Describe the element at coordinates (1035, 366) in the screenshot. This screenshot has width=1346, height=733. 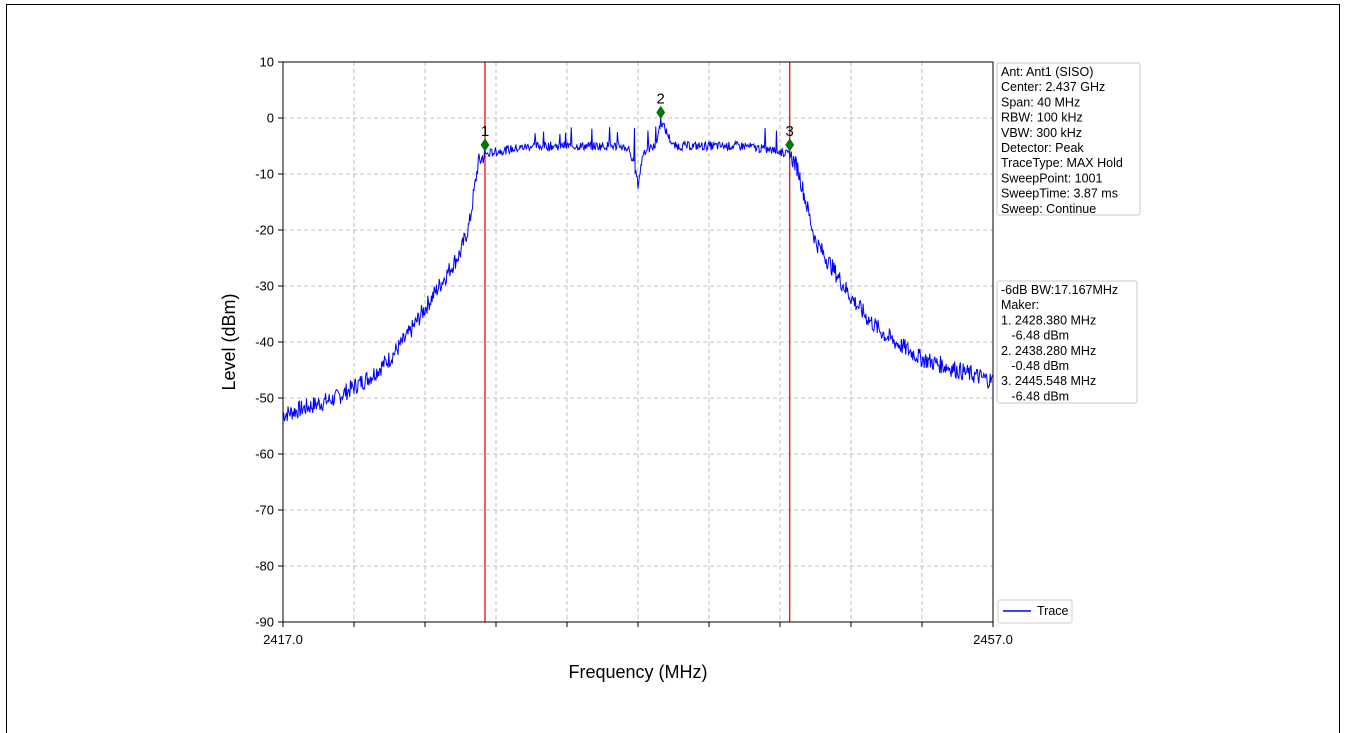
I see `bw-line: -0.48 dBm` at that location.